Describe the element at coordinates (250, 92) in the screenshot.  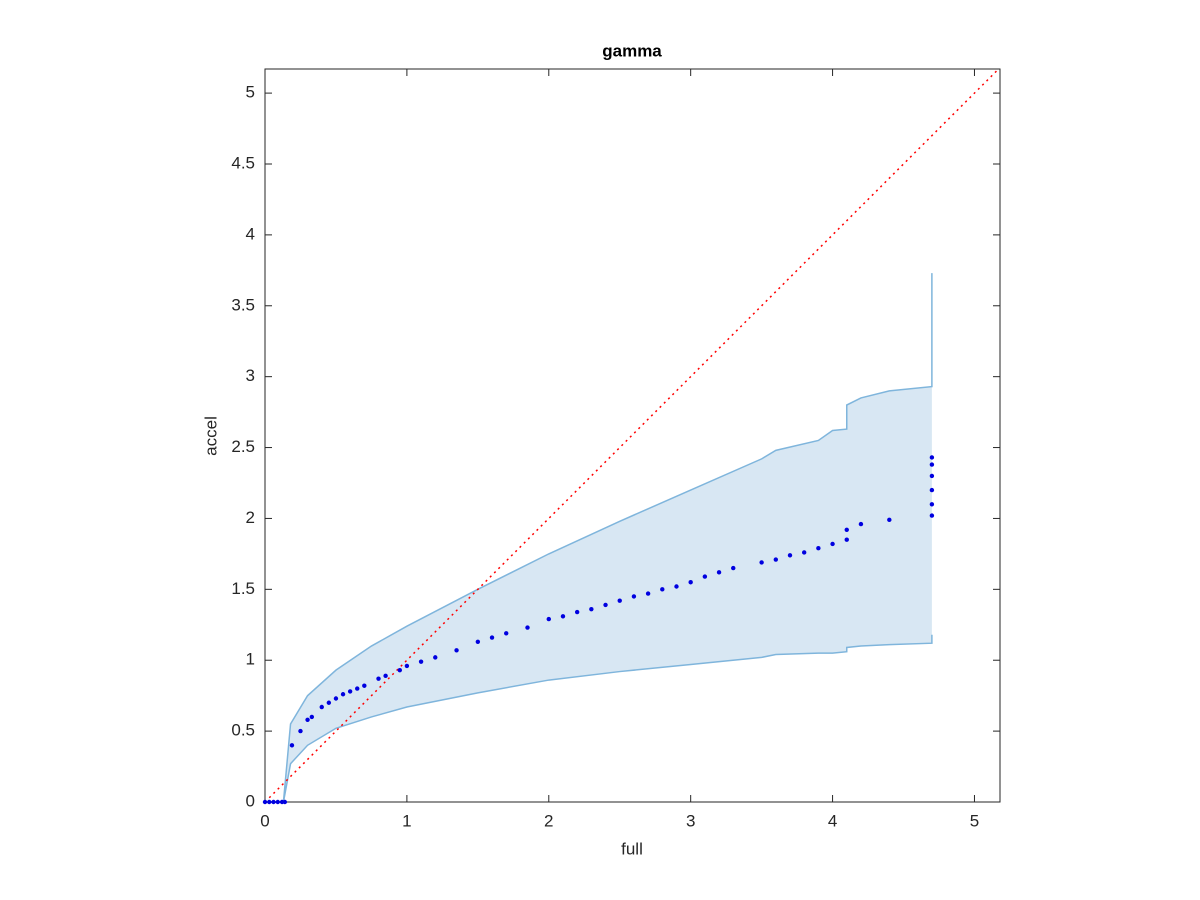
I see `y-tick-label: 5` at that location.